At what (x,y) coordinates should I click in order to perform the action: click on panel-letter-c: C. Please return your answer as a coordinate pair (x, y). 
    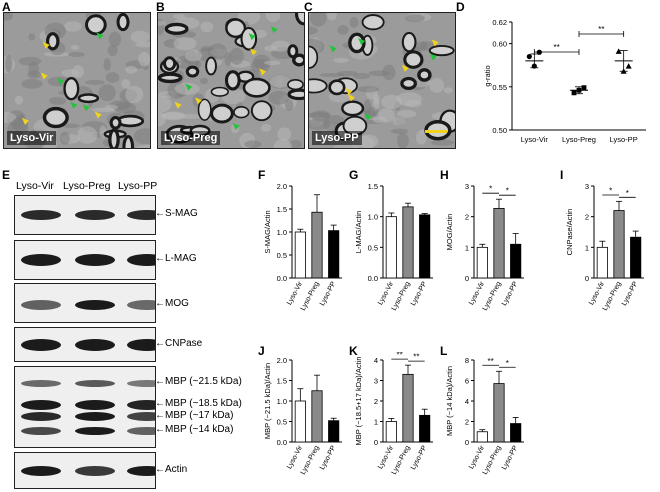
    Looking at the image, I should click on (308, 7).